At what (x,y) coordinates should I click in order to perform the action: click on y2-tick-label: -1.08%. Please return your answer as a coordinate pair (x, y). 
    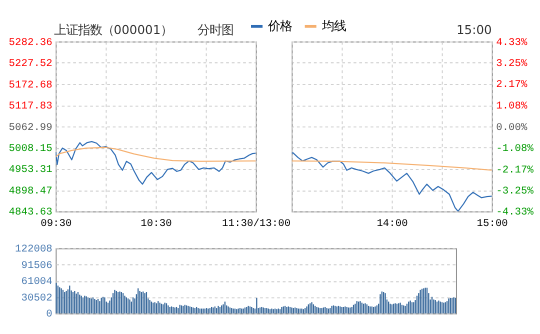
    Looking at the image, I should click on (515, 148).